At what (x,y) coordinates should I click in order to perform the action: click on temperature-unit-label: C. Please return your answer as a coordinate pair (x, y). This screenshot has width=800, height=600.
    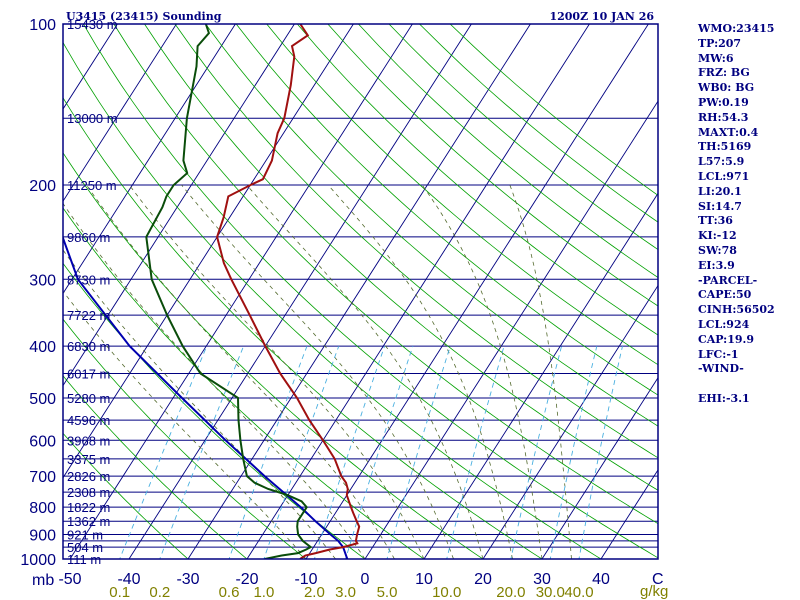
    Looking at the image, I should click on (658, 579).